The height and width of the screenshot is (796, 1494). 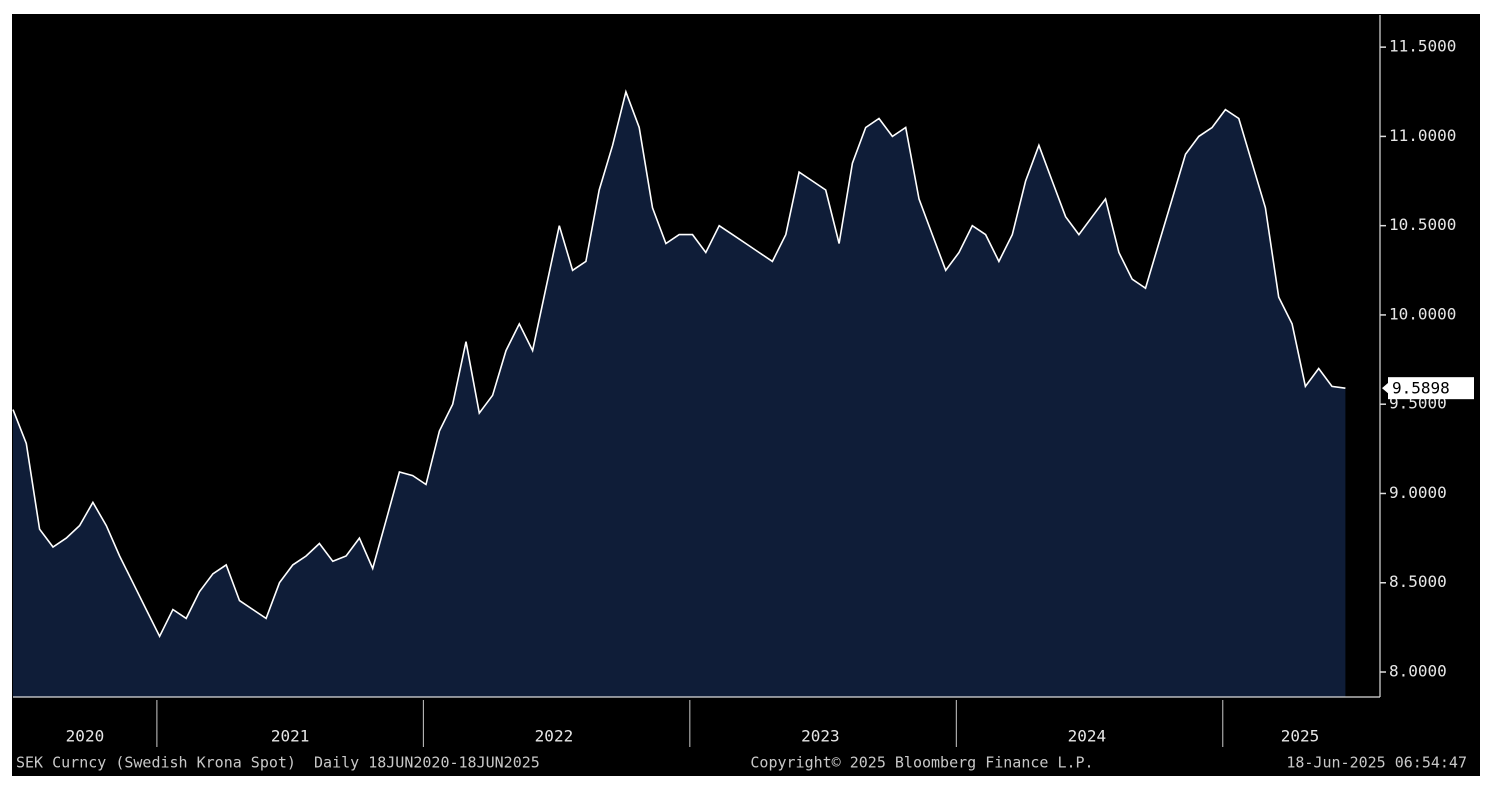 What do you see at coordinates (1087, 736) in the screenshot?
I see `x-tick-label: 2024` at bounding box center [1087, 736].